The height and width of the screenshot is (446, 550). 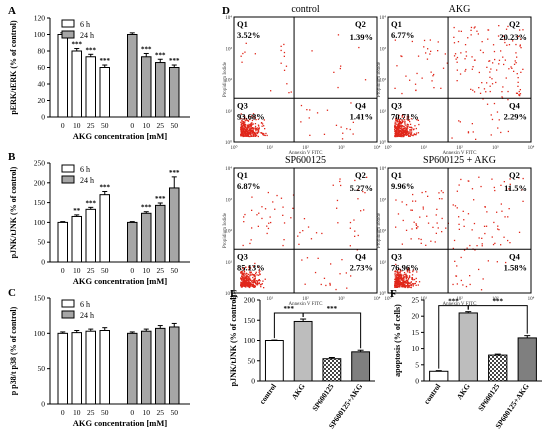 I want to click on quadrant-label-q2: Q2, so click(x=514, y=24).